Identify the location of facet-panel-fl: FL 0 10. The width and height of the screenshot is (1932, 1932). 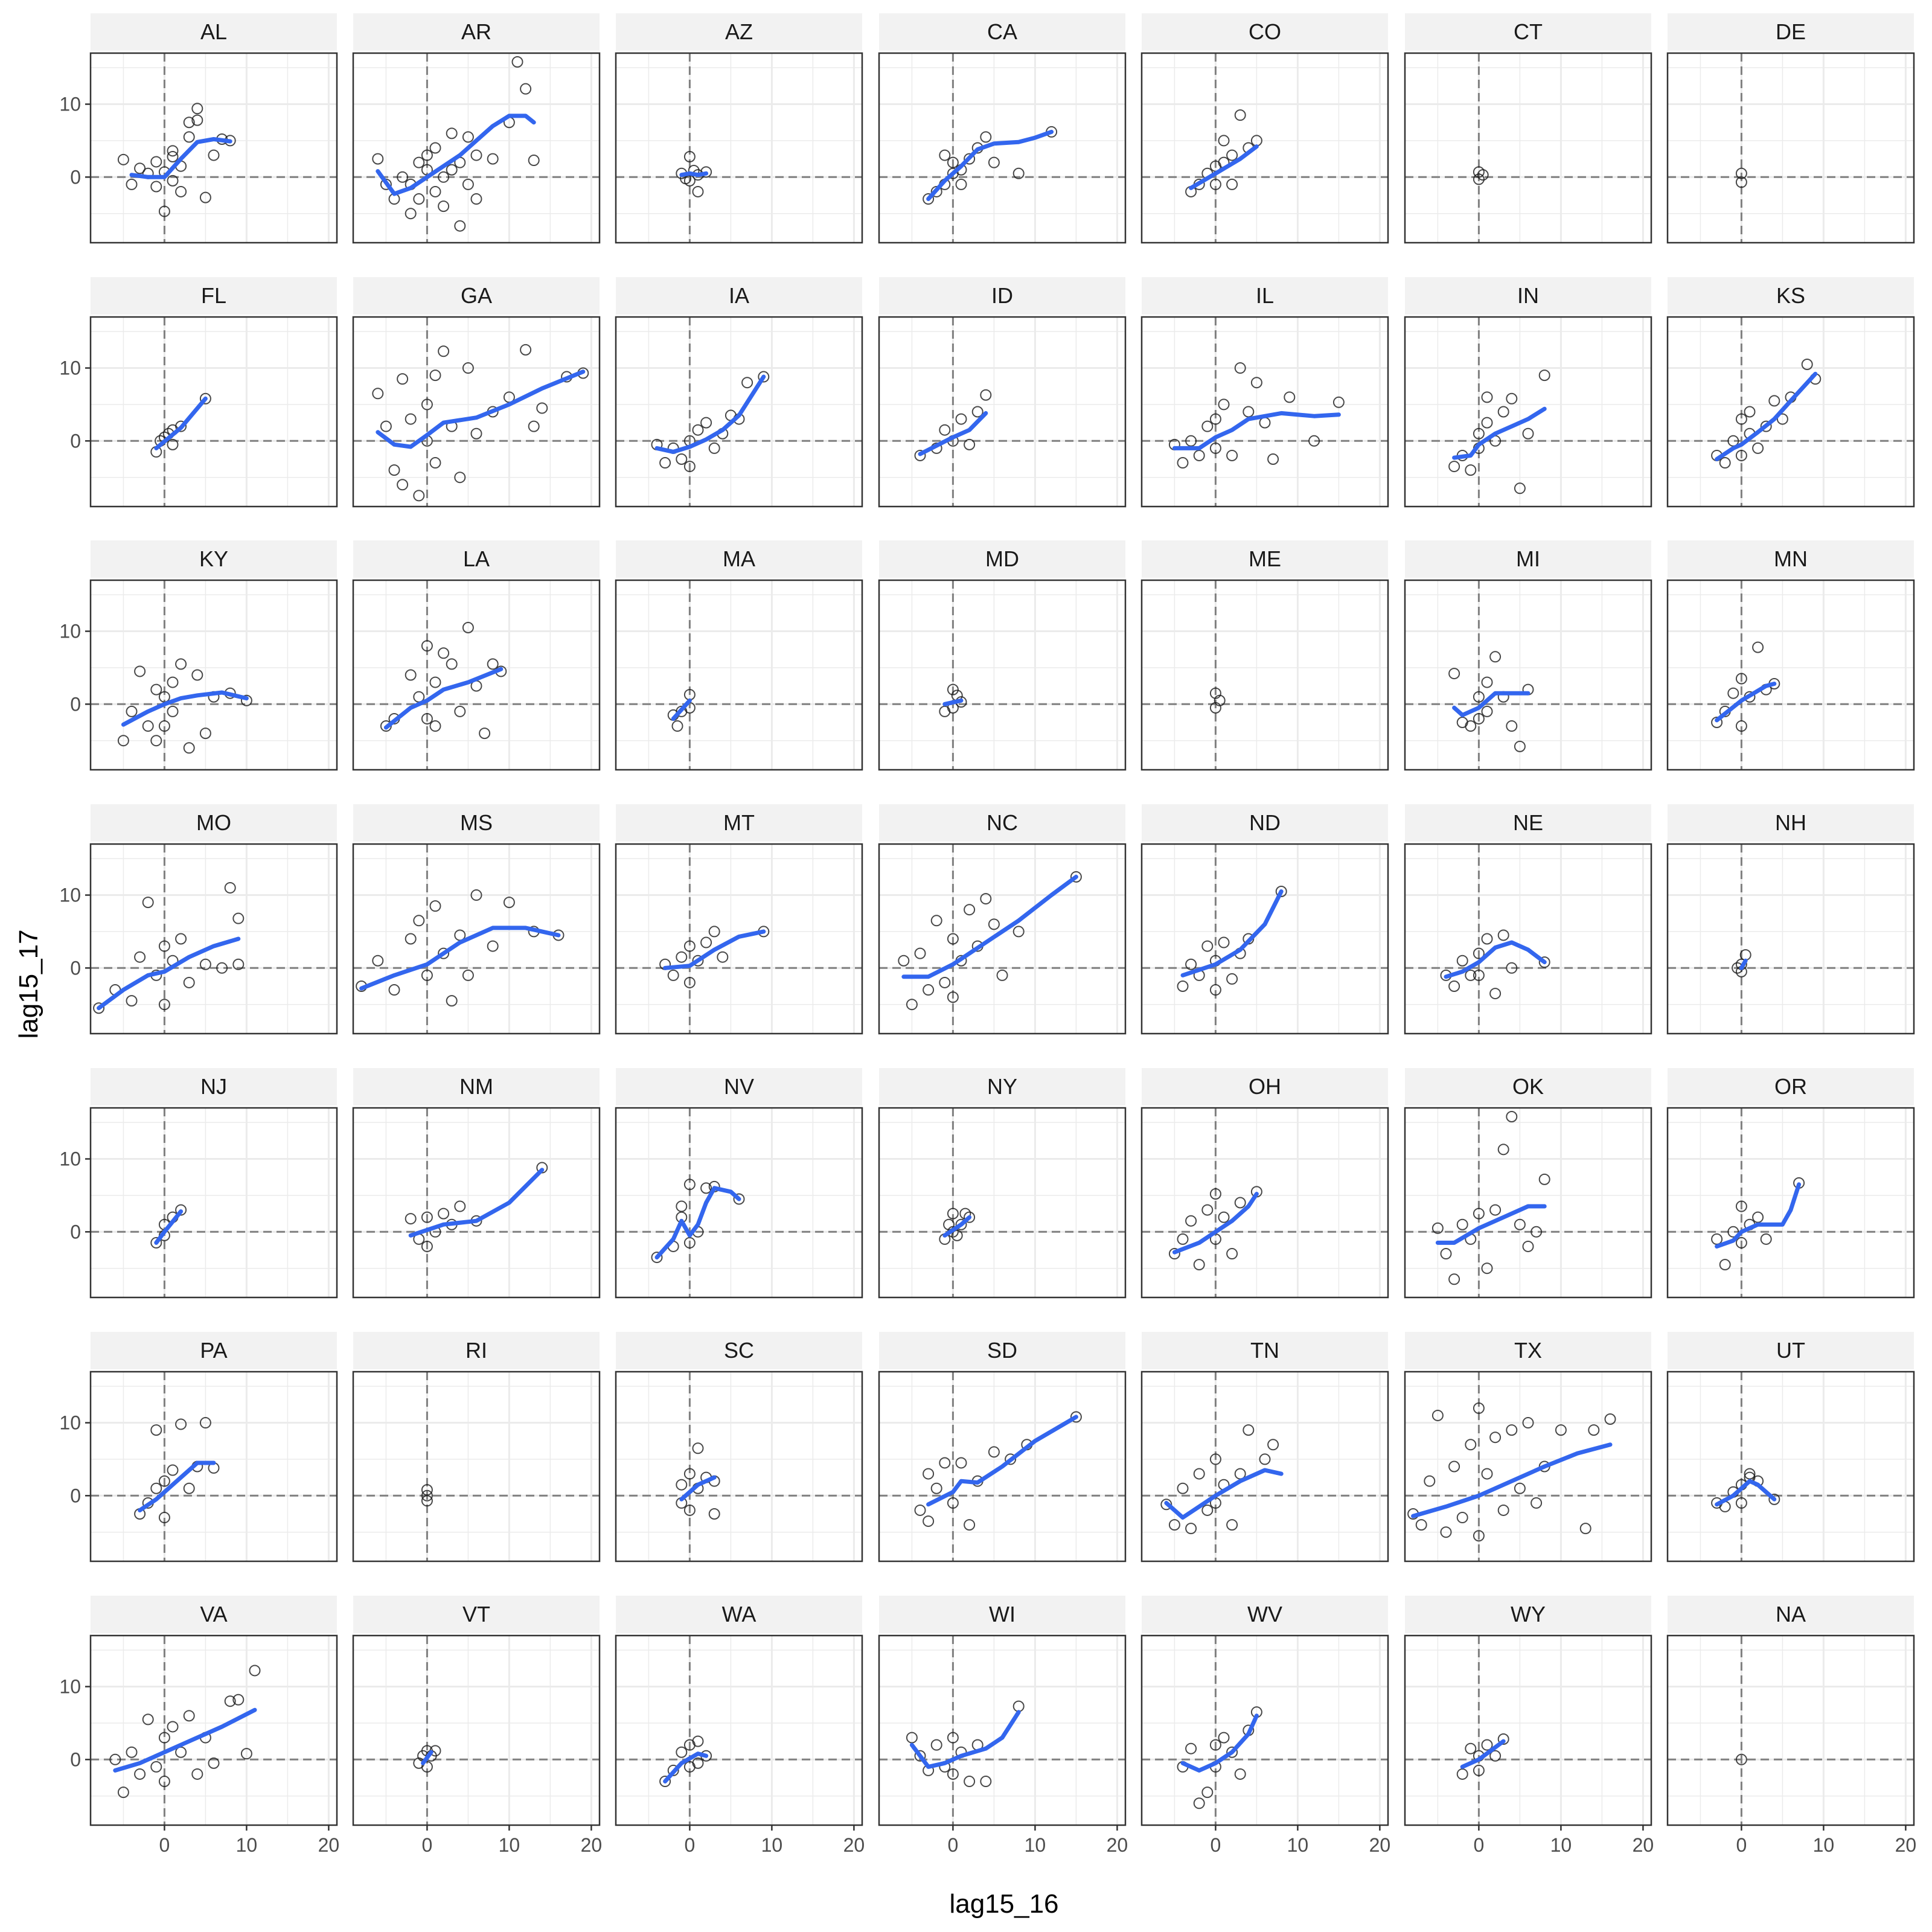
(199, 393).